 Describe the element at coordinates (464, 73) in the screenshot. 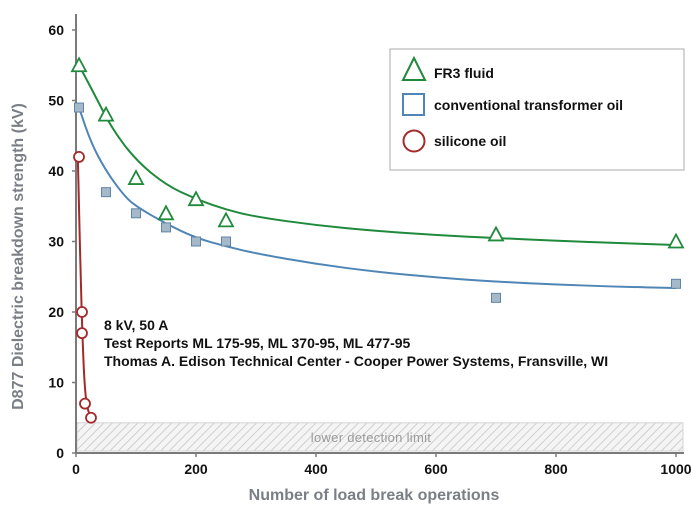

I see `legend-label-fr3: FR3 fluid` at that location.